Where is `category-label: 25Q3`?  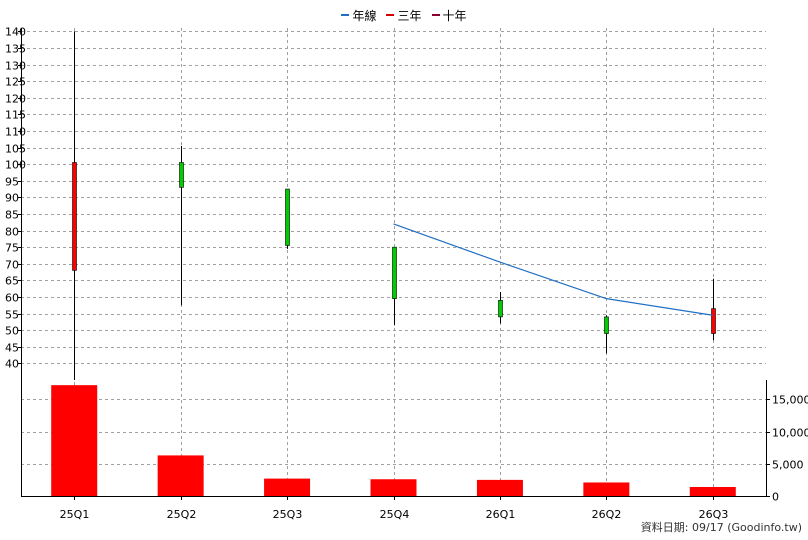
category-label: 25Q3 is located at coordinates (288, 514).